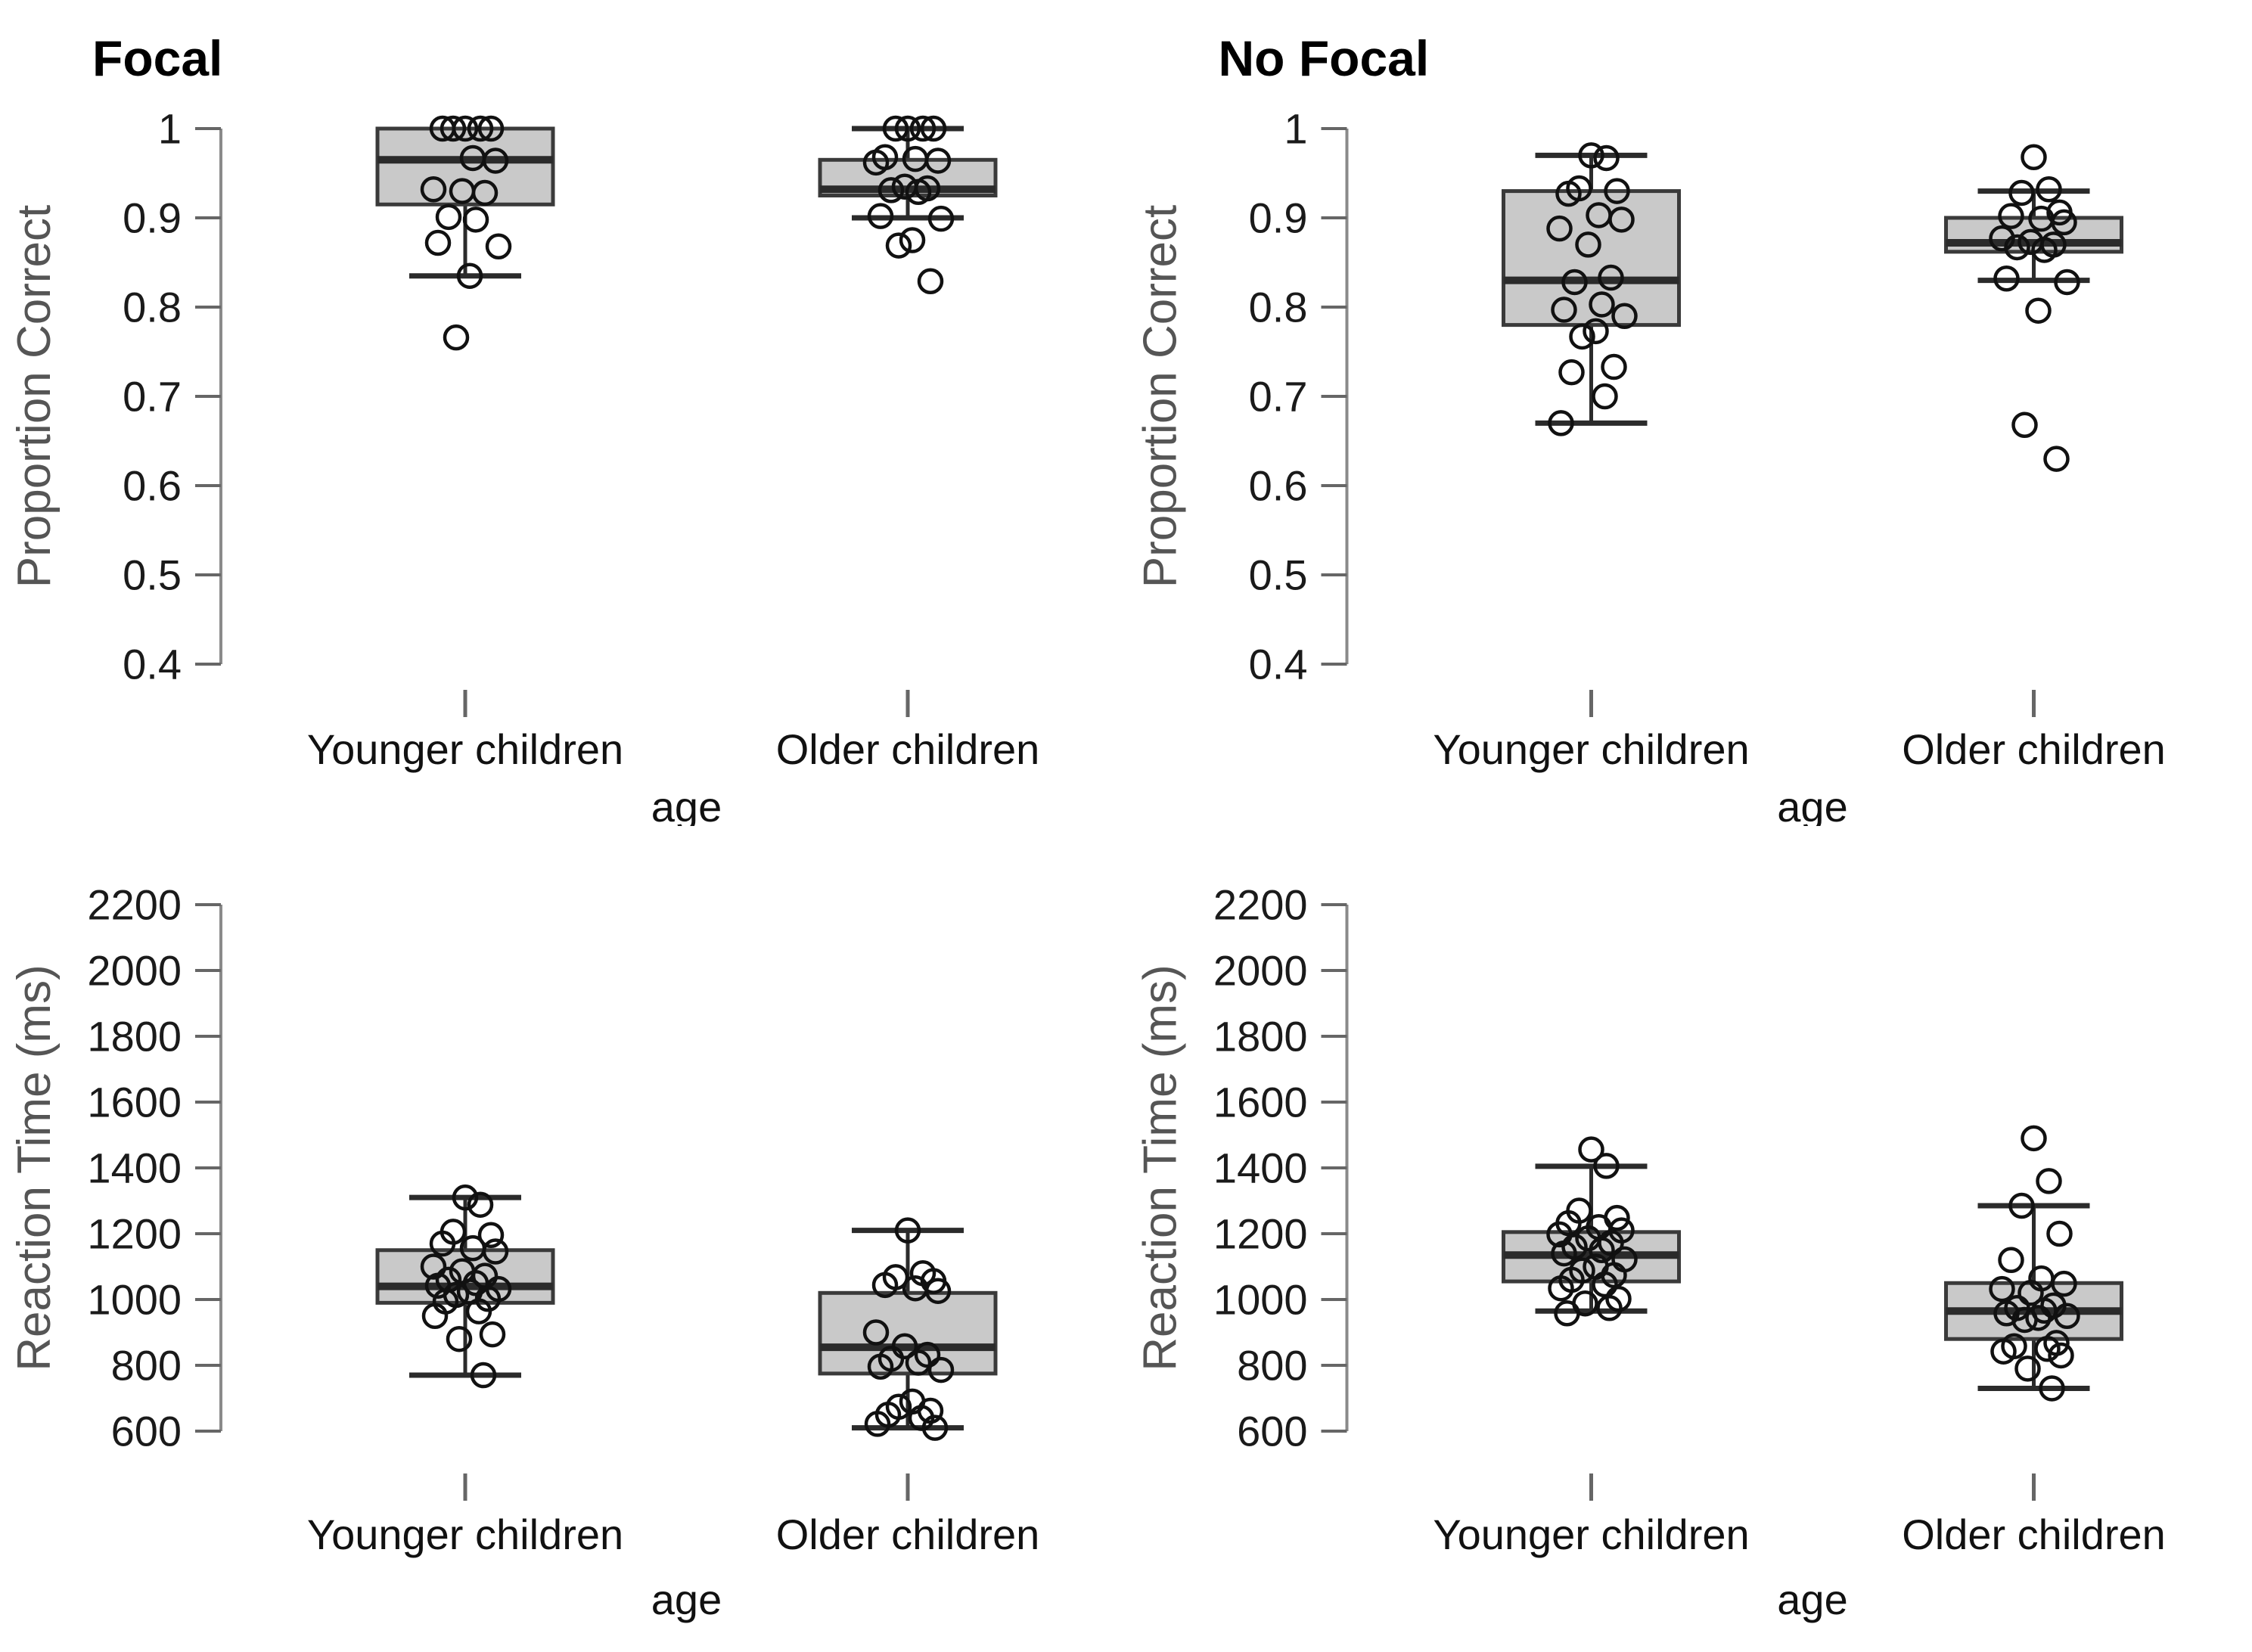  What do you see at coordinates (152, 397) in the screenshot?
I see `y-tick-label: 0.7` at bounding box center [152, 397].